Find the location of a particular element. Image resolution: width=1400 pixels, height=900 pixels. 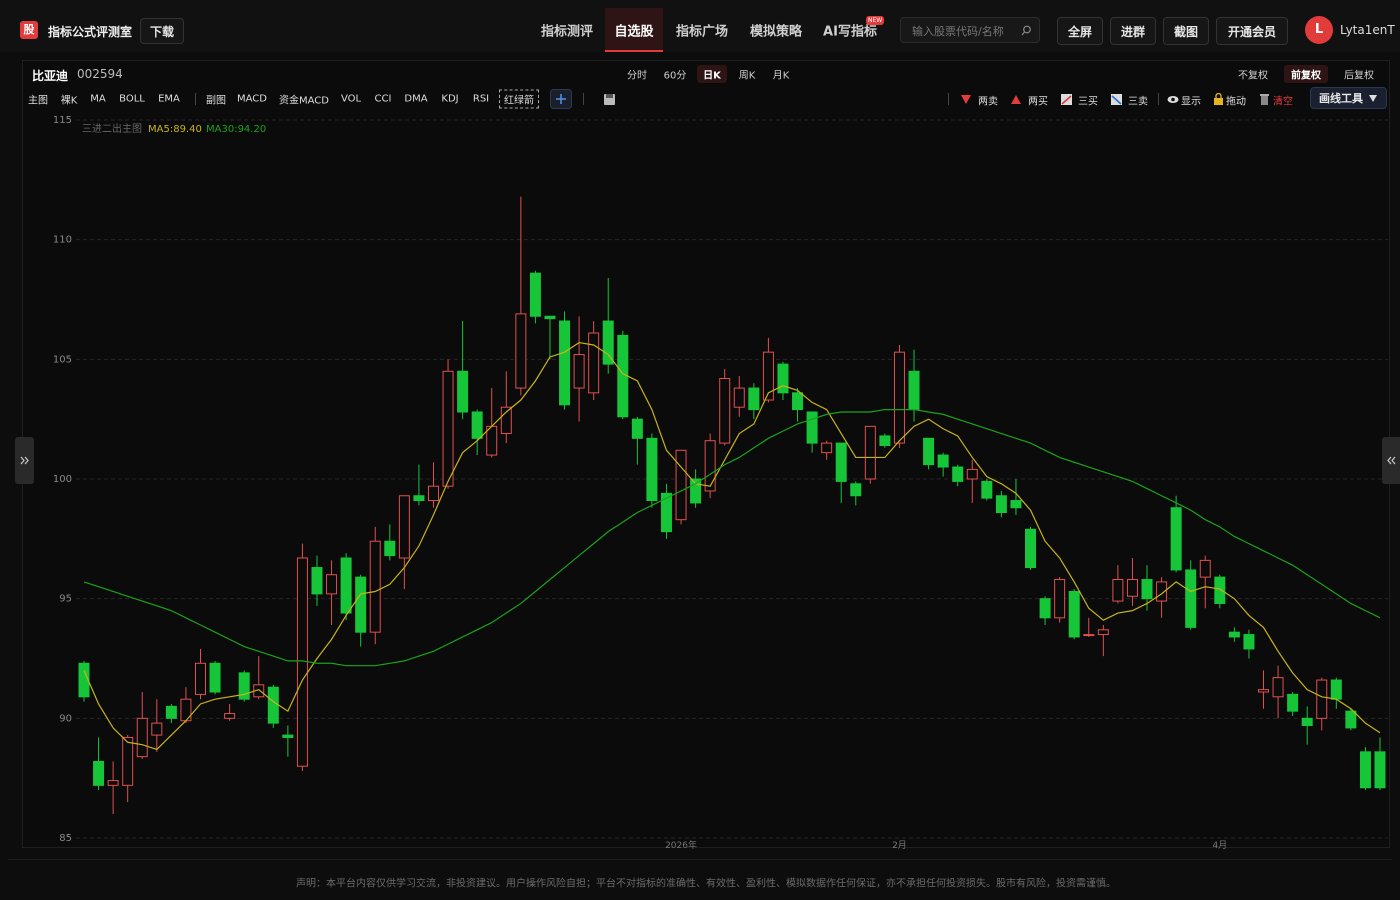

sub-indicator: 红绿箭 is located at coordinates (519, 99).